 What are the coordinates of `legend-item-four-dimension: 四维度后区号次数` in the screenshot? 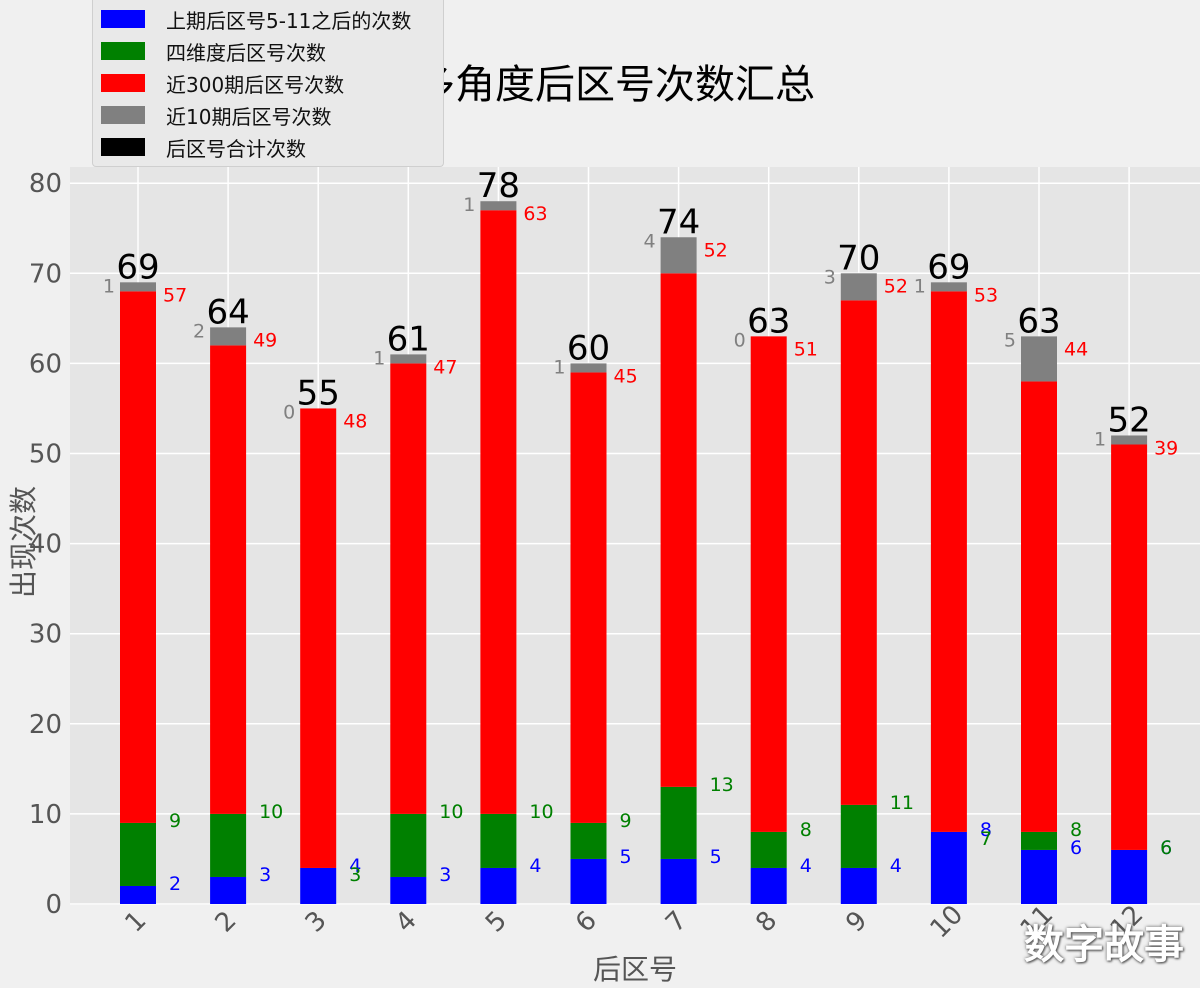 It's located at (213, 51).